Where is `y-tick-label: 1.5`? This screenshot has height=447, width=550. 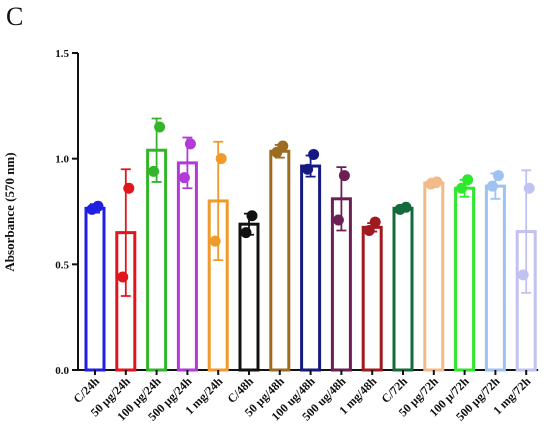
y-tick-label: 1.5 is located at coordinates (62, 54).